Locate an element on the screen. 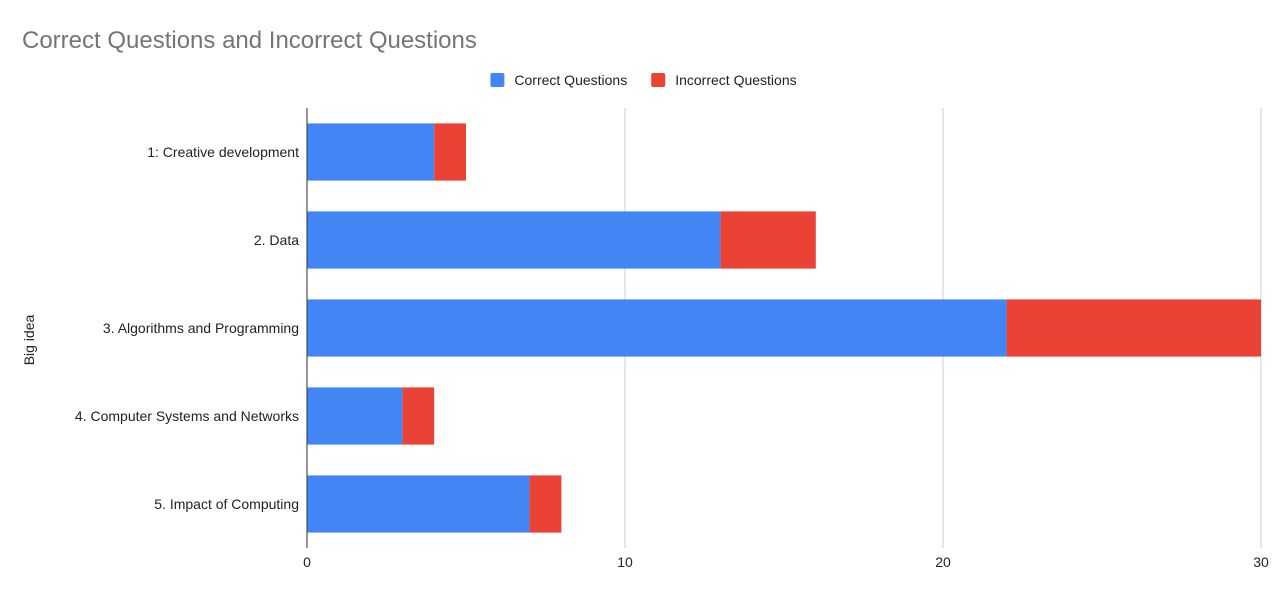  x-tick-labels: 0 10 20 30 is located at coordinates (786, 562).